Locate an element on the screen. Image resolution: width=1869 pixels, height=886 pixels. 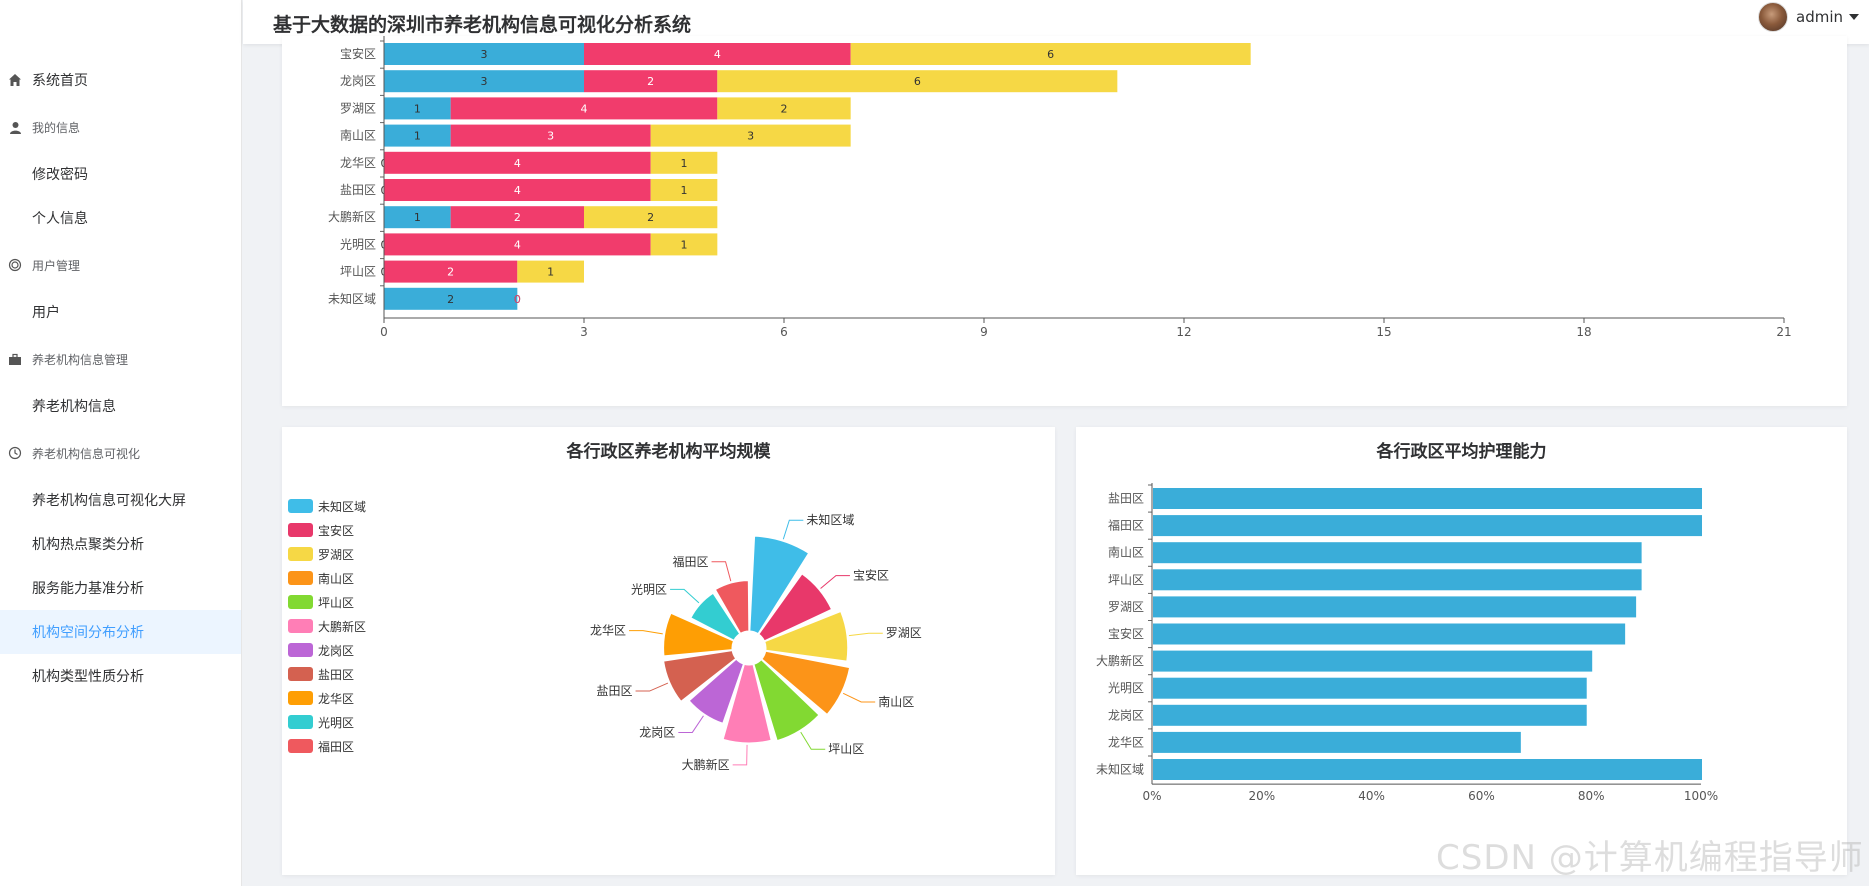
pie-legend: 未知区域宝安区罗湖区南山区 坪山区 大鹏新区 龙岗区盐田区龙华区 光明区 福田区 is located at coordinates (327, 626).